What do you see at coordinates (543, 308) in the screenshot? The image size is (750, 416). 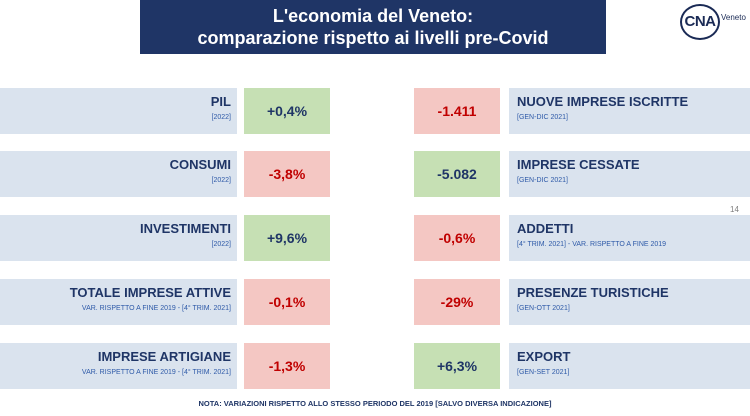 I see `indicator-period: [GEN-OTT 2021]` at bounding box center [543, 308].